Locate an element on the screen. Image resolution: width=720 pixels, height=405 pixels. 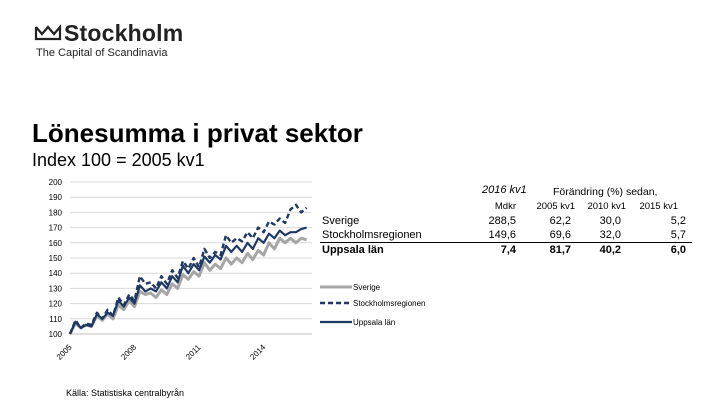
cell-sverige-mdkr: 288,5 is located at coordinates (502, 221).